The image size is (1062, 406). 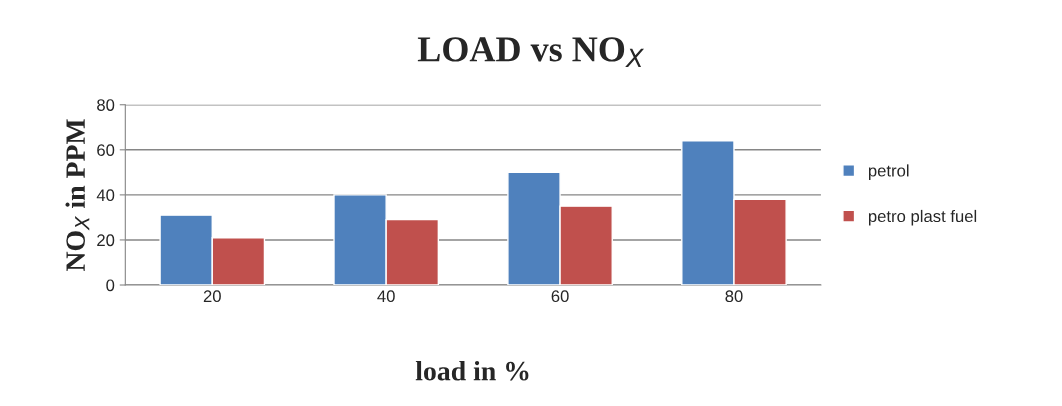 What do you see at coordinates (77, 195) in the screenshot?
I see `y-axis-title: NO$_{X}$ in PPM` at bounding box center [77, 195].